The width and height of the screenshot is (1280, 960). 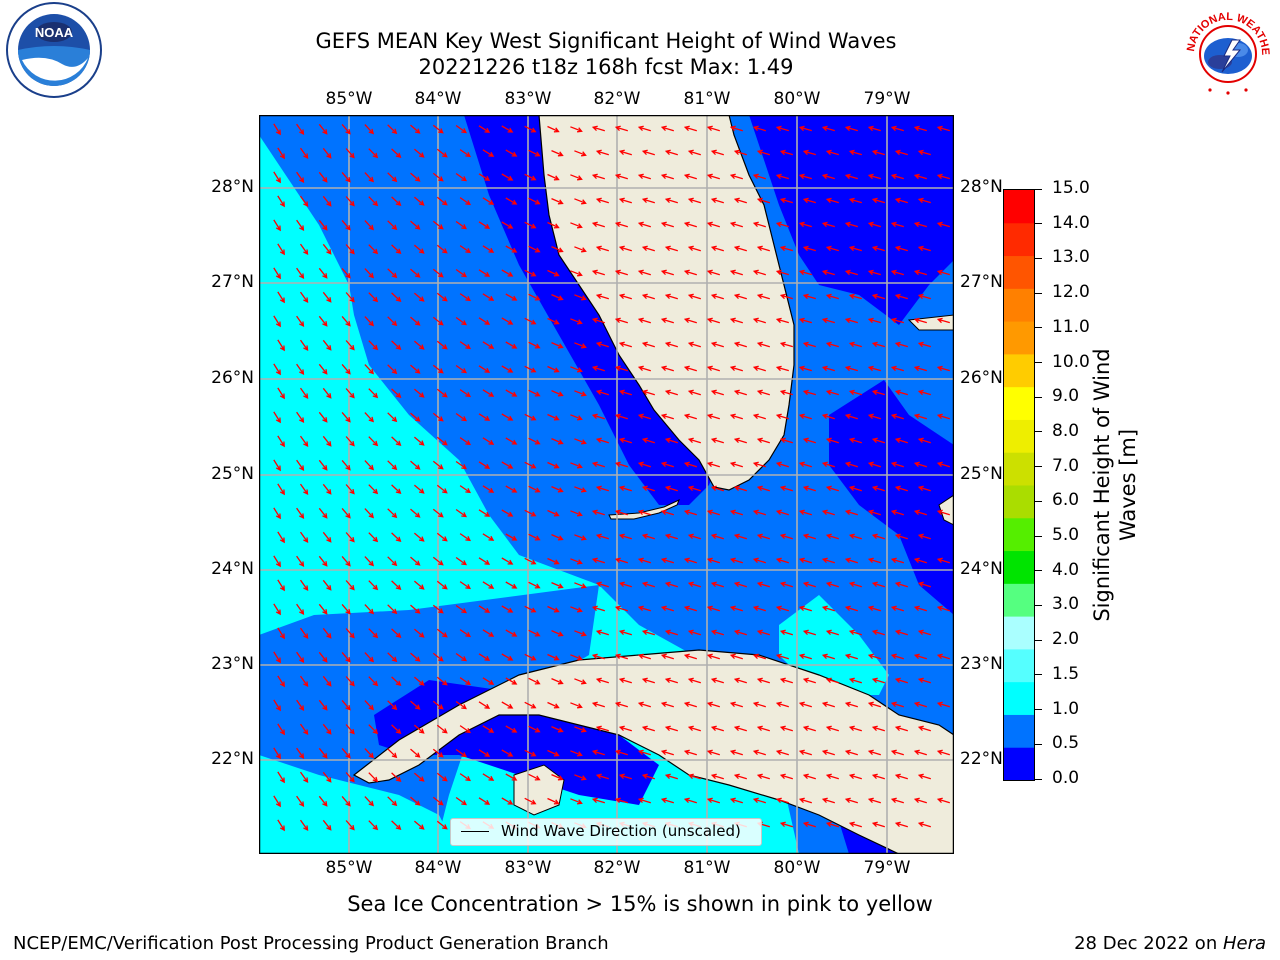 What do you see at coordinates (887, 868) in the screenshot?
I see `lon-label-bottom: 79°W` at bounding box center [887, 868].